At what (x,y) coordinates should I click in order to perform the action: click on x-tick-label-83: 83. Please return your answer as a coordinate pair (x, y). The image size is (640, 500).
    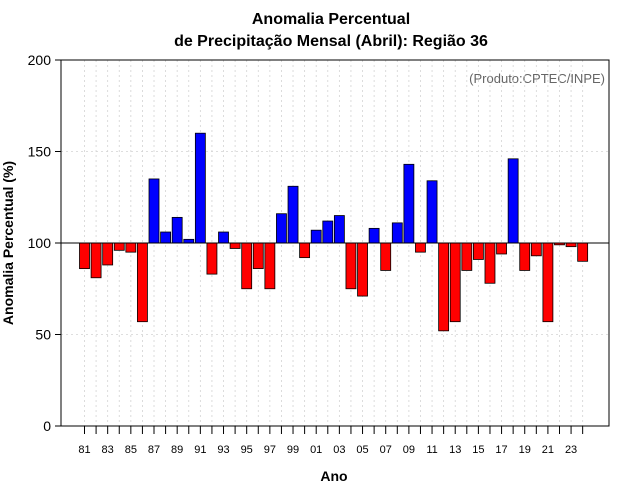
    Looking at the image, I should click on (108, 450).